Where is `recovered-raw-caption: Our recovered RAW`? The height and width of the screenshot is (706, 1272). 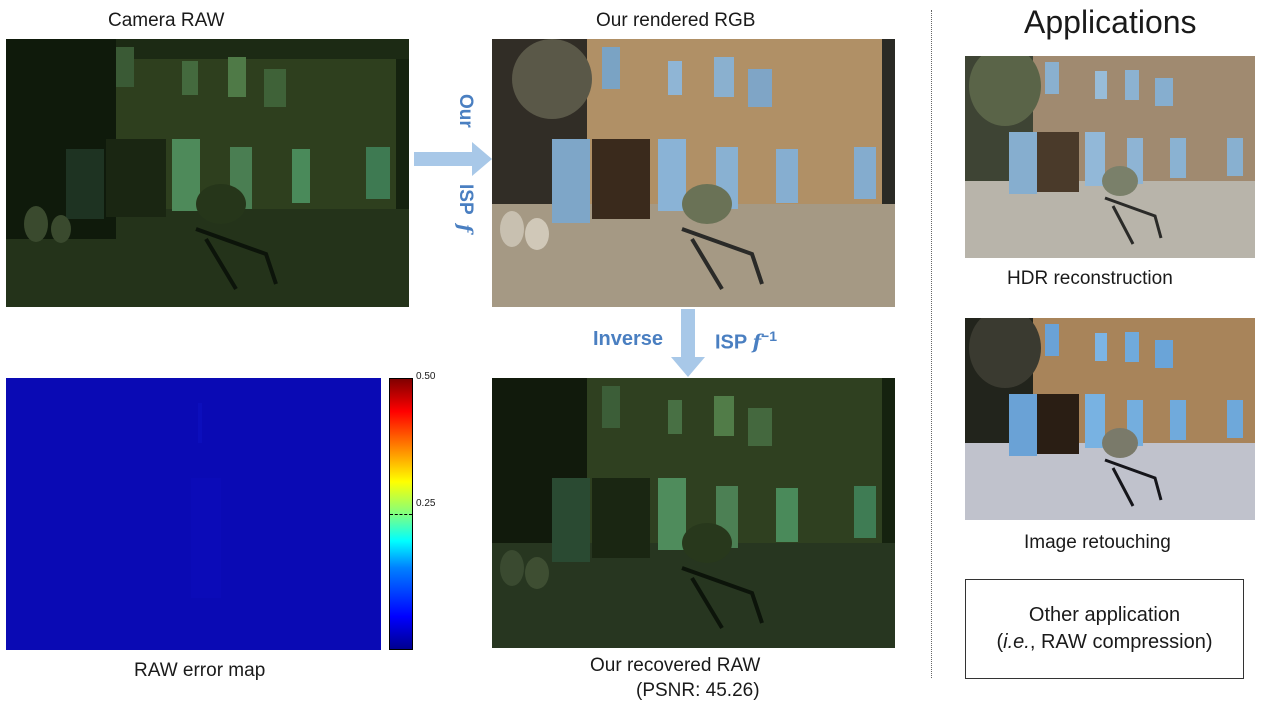 recovered-raw-caption: Our recovered RAW is located at coordinates (675, 665).